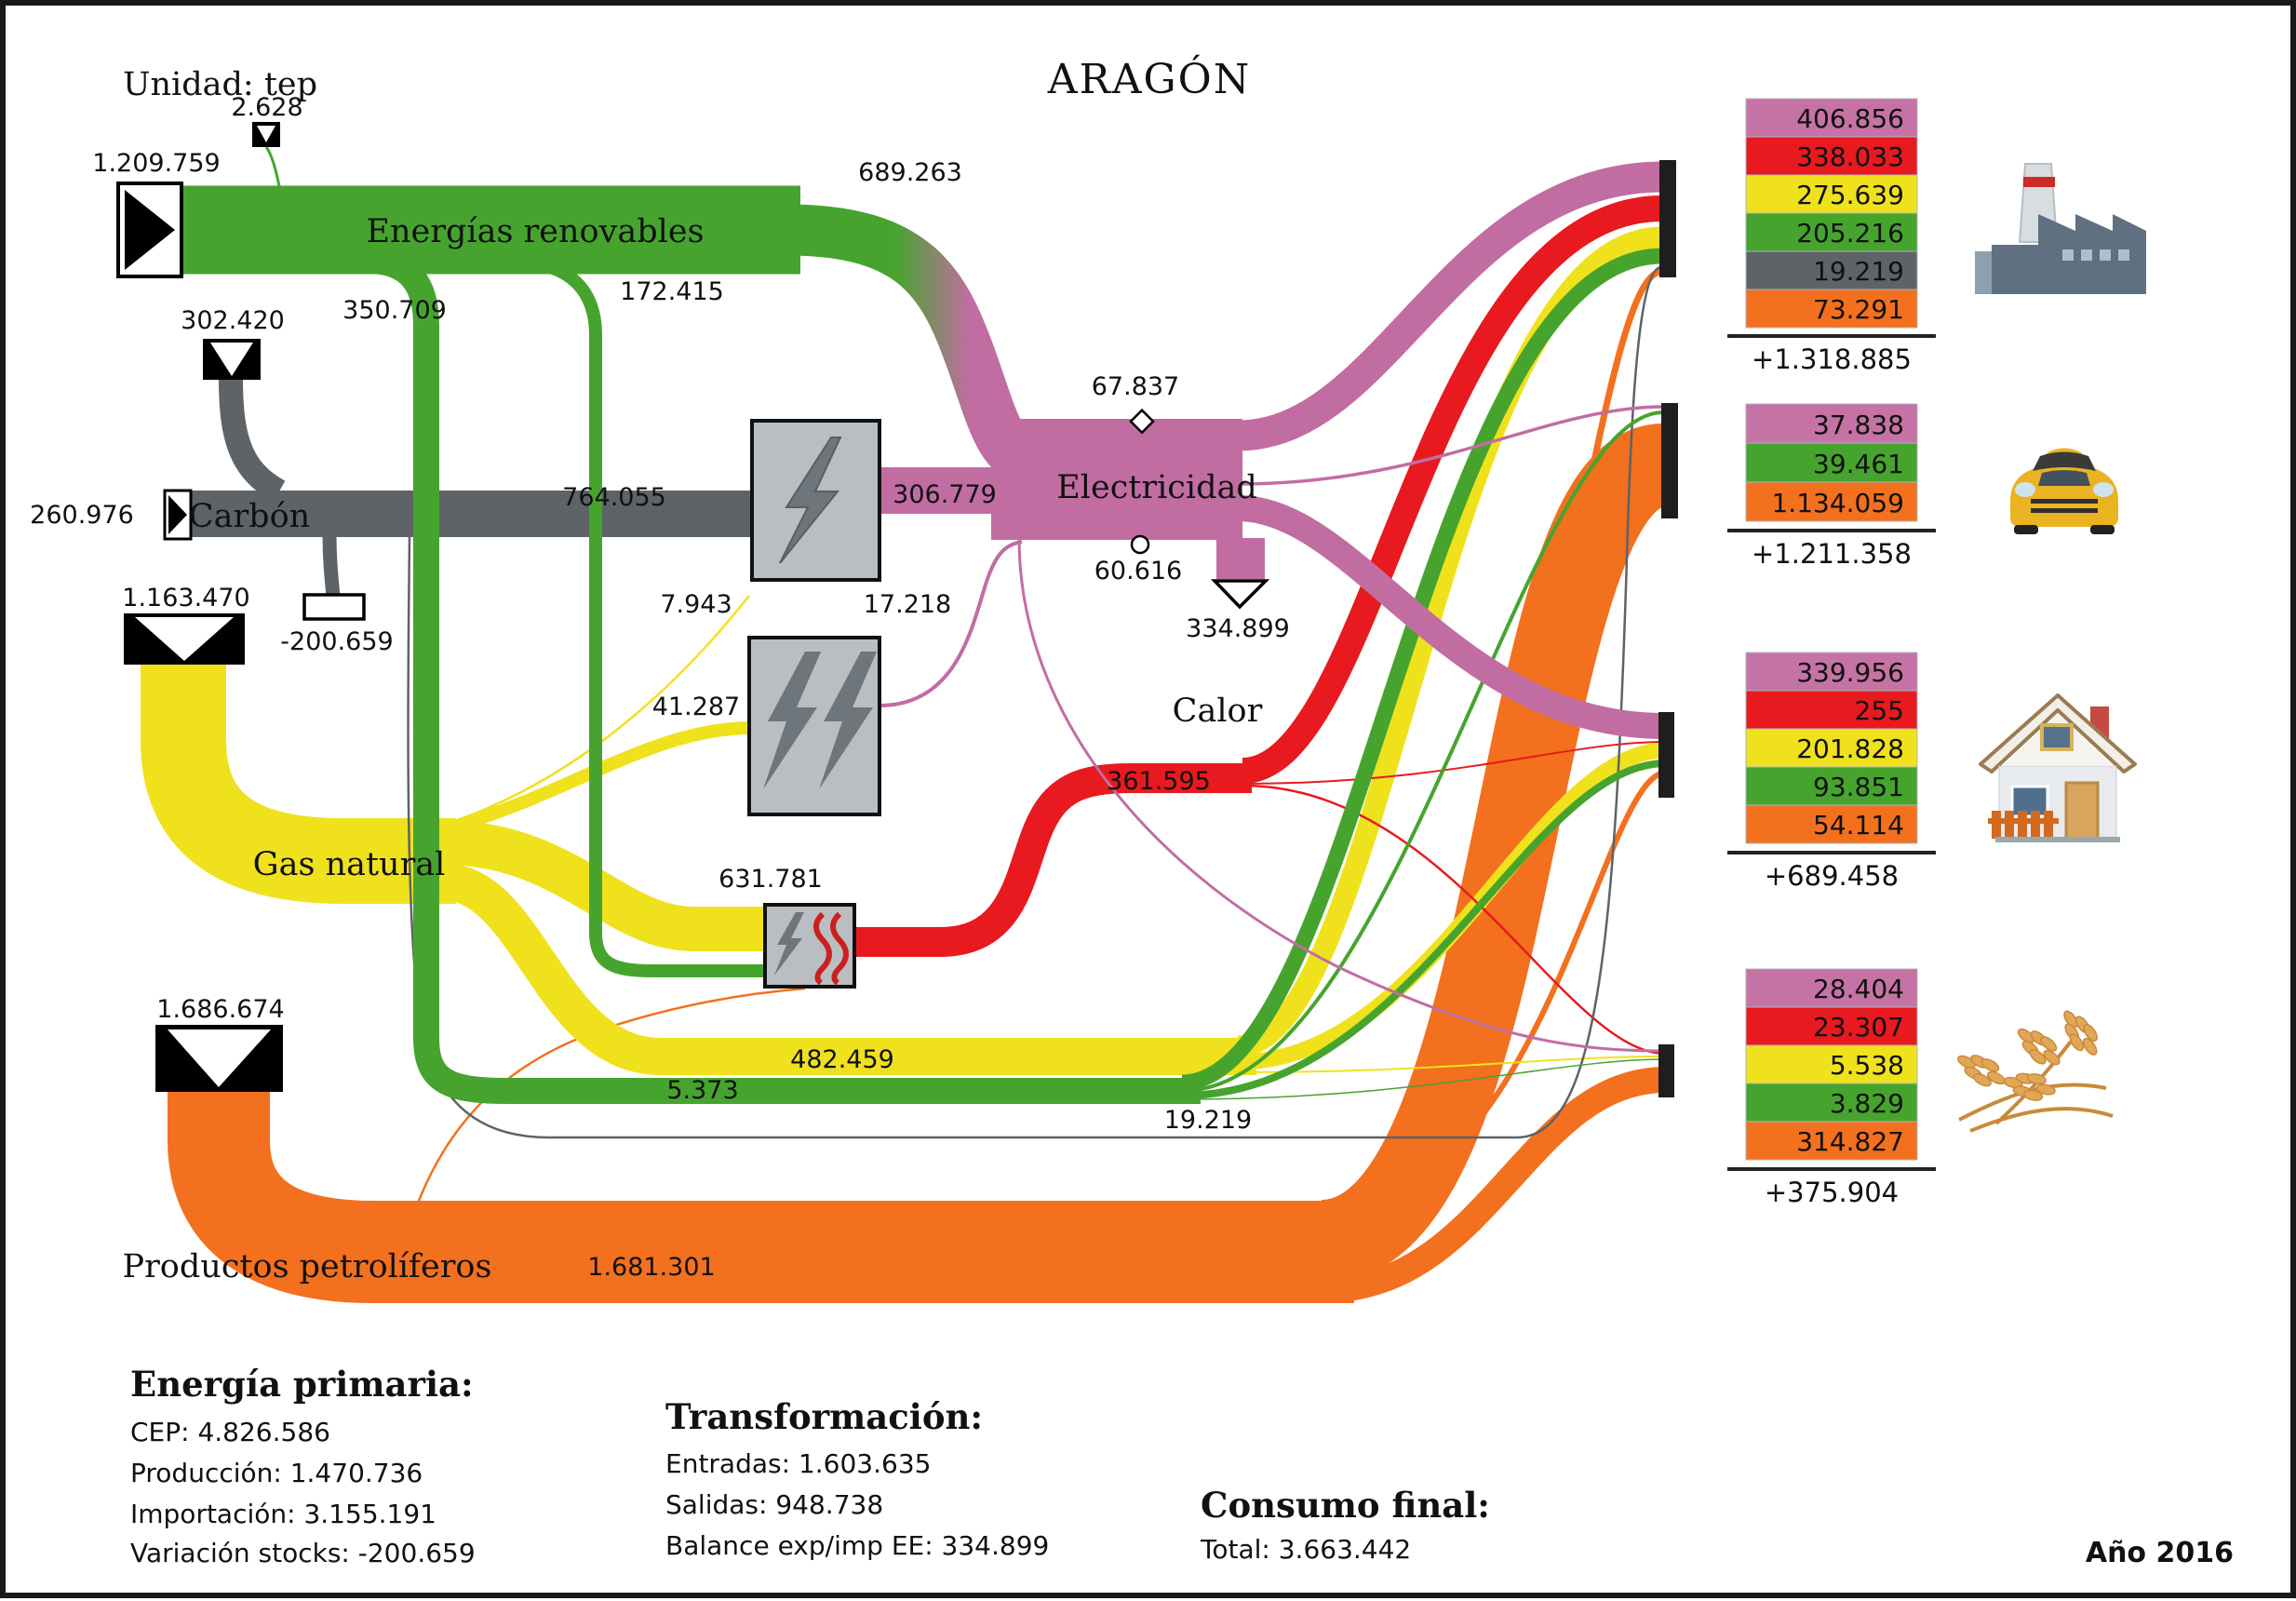 The image size is (2296, 1601). What do you see at coordinates (276, 1473) in the screenshot?
I see `footer-primary-line: Producción: 1.470.736` at bounding box center [276, 1473].